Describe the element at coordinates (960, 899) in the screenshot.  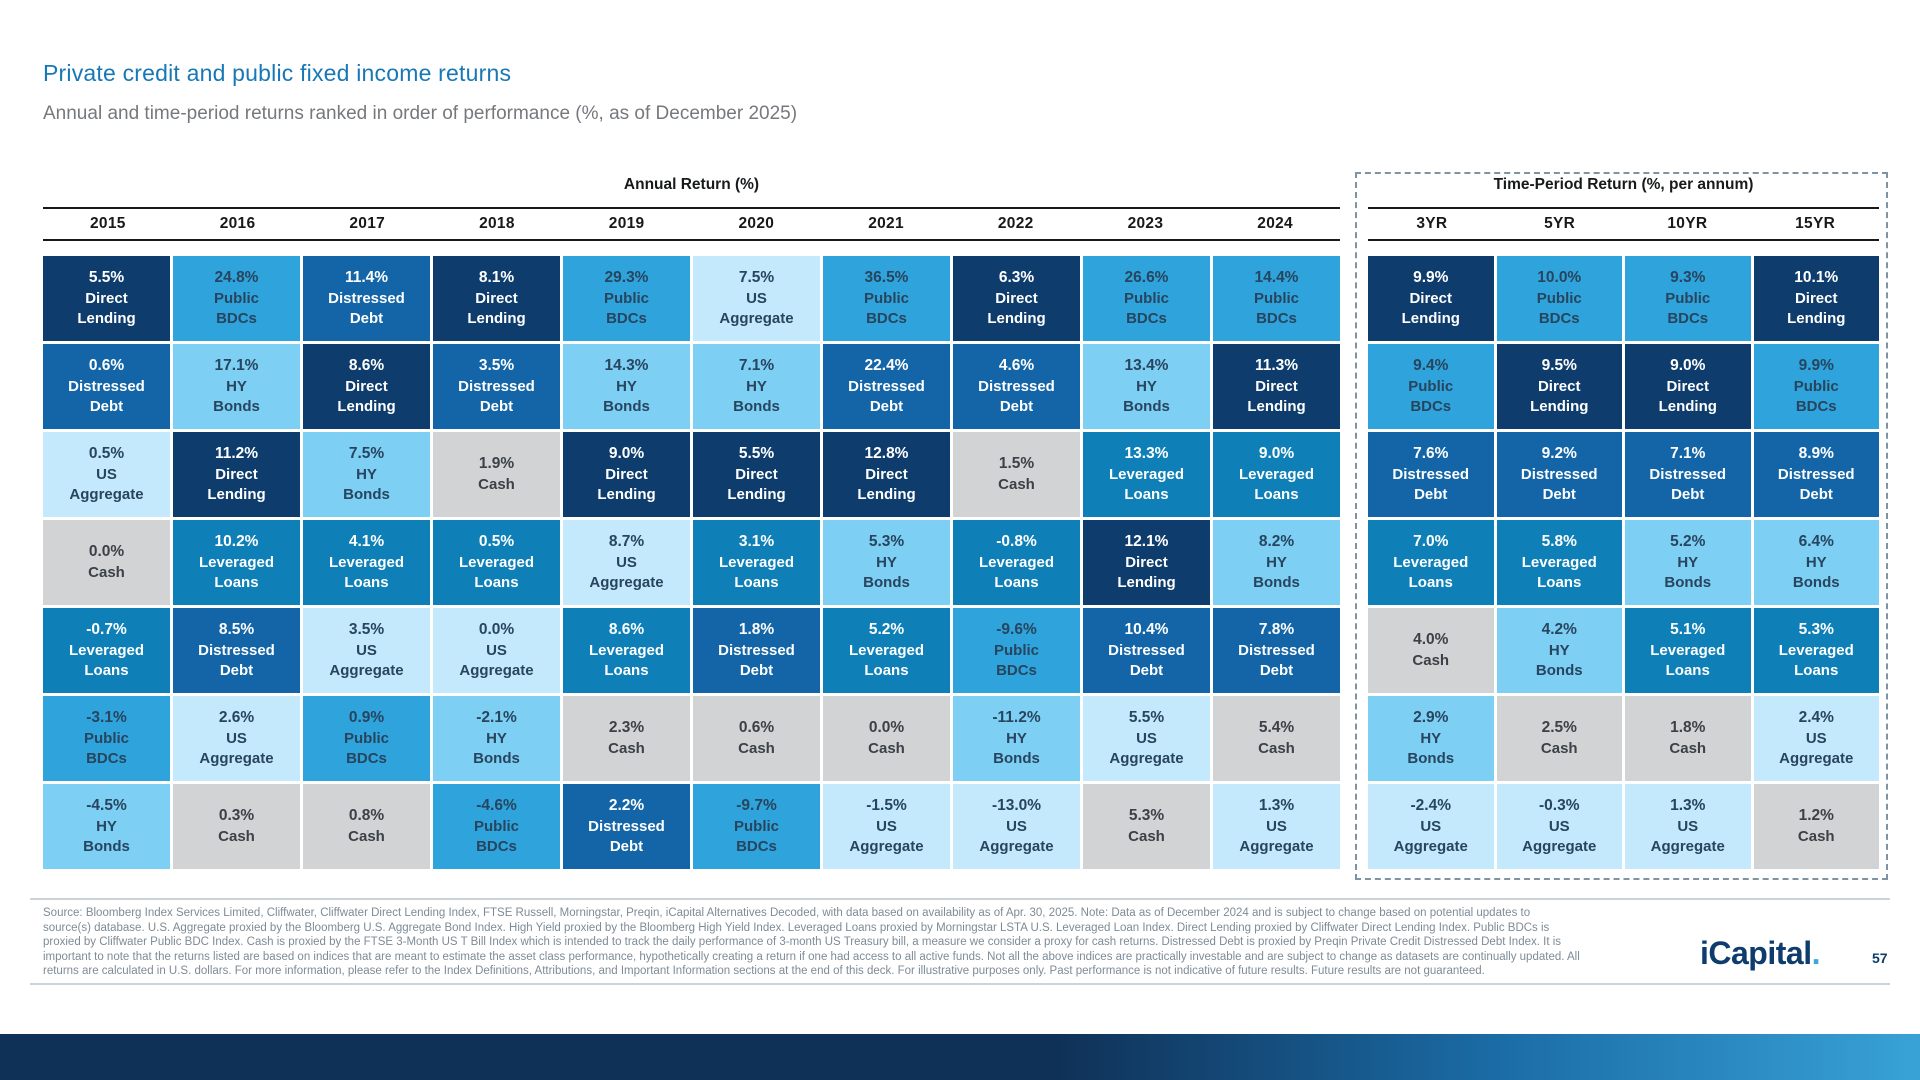
I see `footer-divider-top` at that location.